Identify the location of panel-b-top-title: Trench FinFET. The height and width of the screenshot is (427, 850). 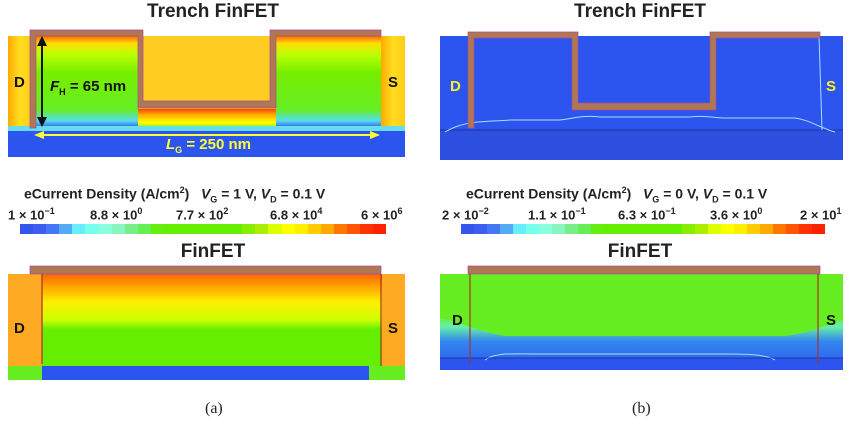
(640, 11).